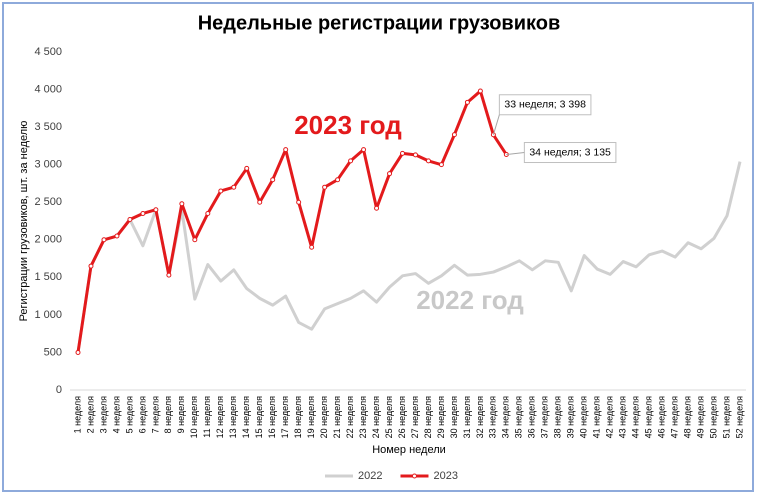 This screenshot has width=758, height=496. Describe the element at coordinates (350, 417) in the screenshot. I see `x-tick-label: 22 неделя` at that location.